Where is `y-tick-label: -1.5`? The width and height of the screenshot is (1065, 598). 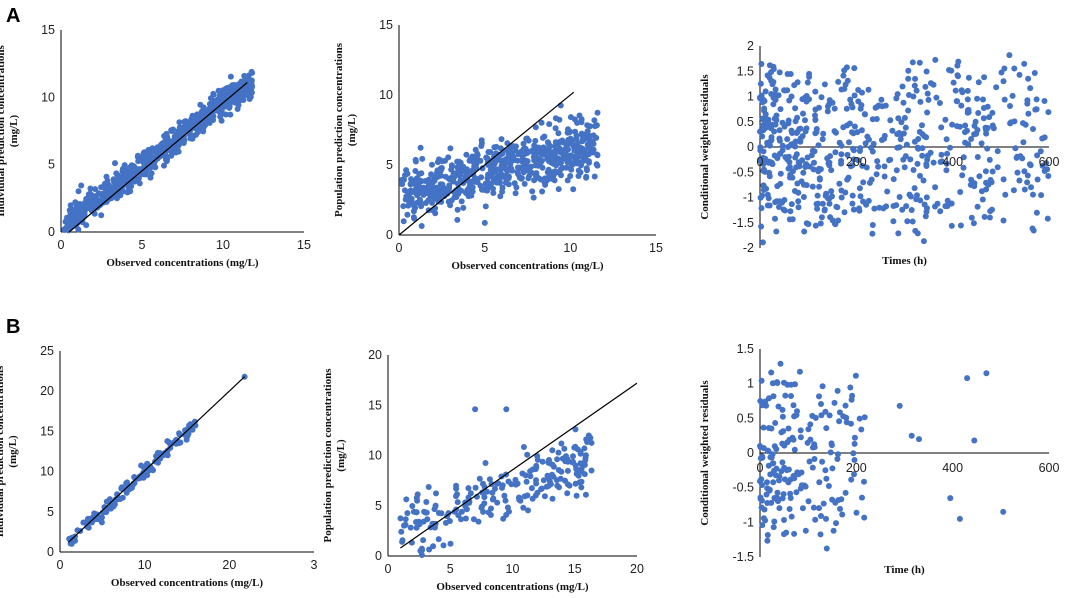 y-tick-label: -1.5 is located at coordinates (743, 223).